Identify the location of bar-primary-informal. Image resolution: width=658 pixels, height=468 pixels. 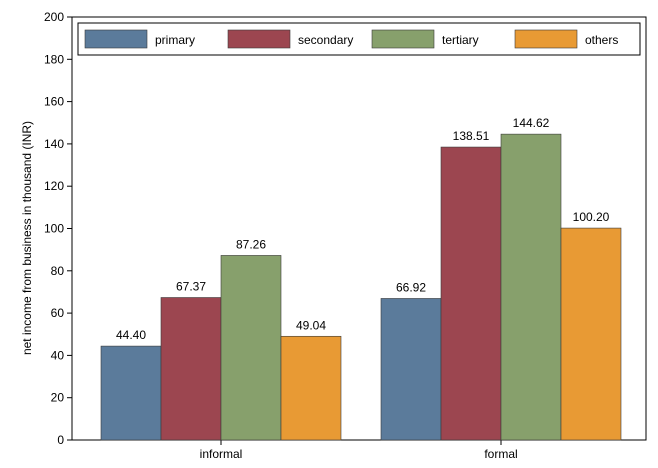
(131, 393).